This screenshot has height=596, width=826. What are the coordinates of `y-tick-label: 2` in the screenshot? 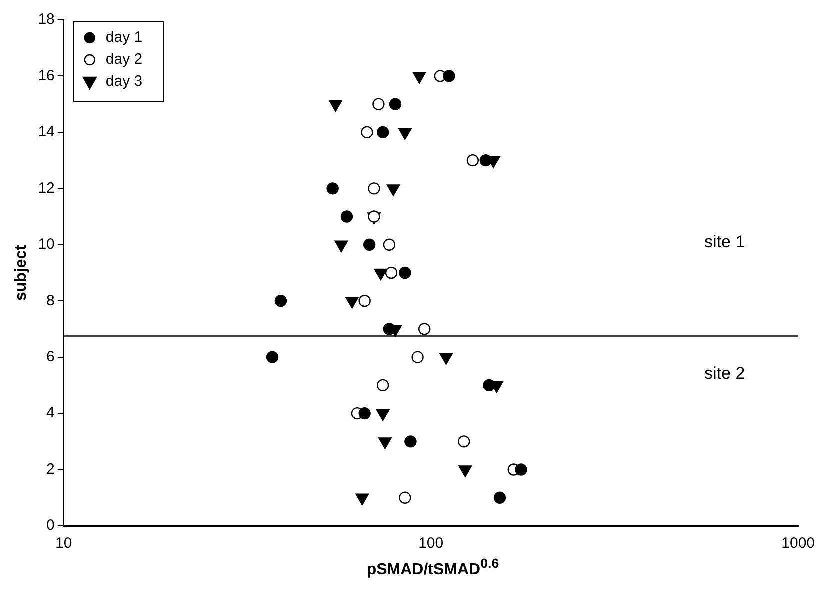 It's located at (50, 469).